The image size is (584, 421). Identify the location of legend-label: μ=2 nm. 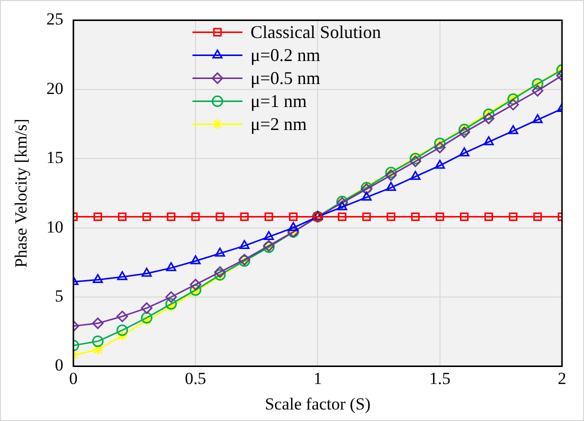
(278, 124).